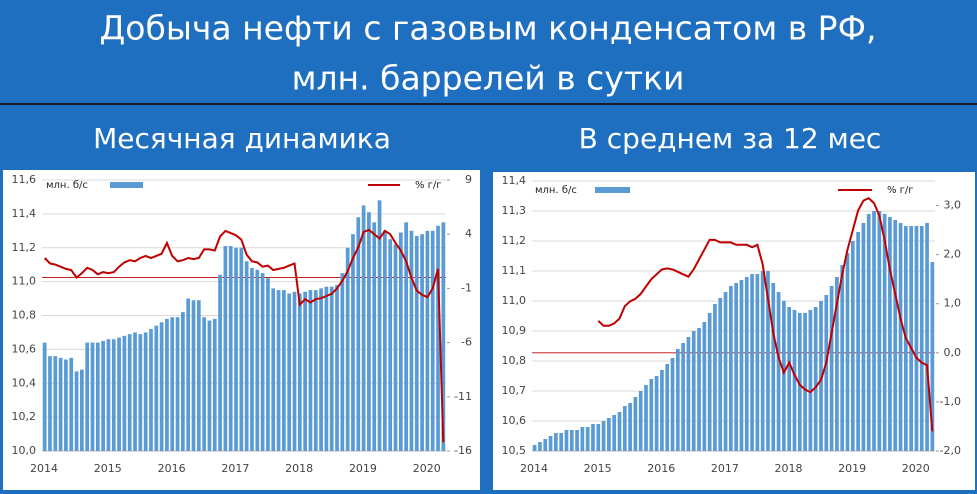 The height and width of the screenshot is (494, 977). I want to click on chart-subtitle: В среднем за 12 мес, so click(730, 138).